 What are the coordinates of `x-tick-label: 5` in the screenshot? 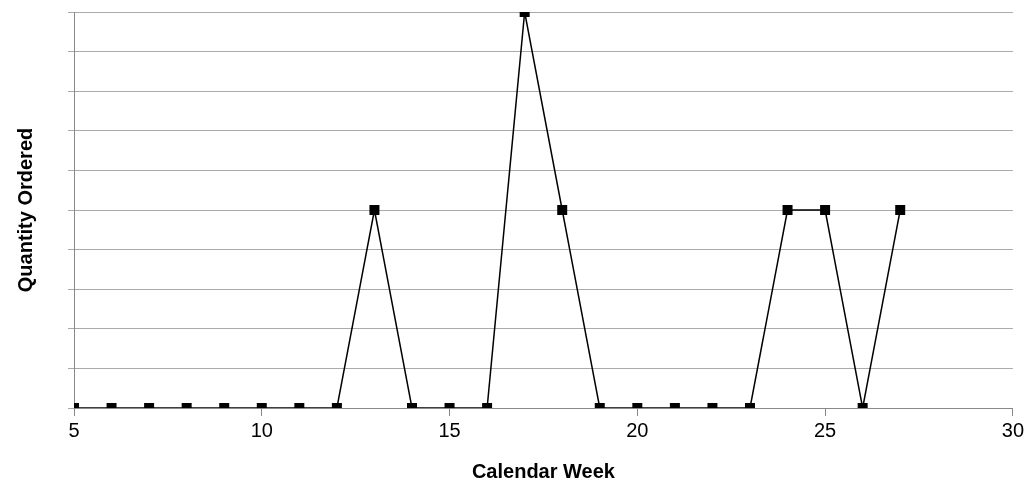 It's located at (74, 429).